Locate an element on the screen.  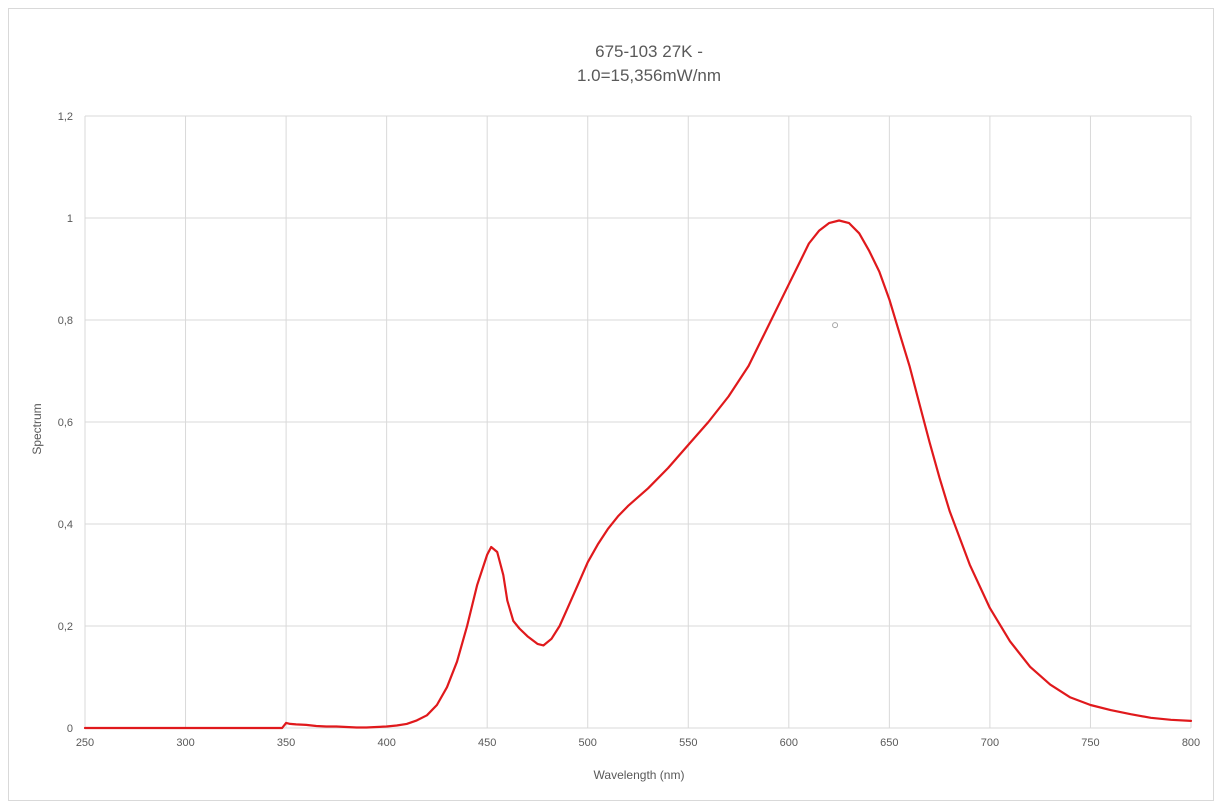
x-tick-label: 650 is located at coordinates (889, 743).